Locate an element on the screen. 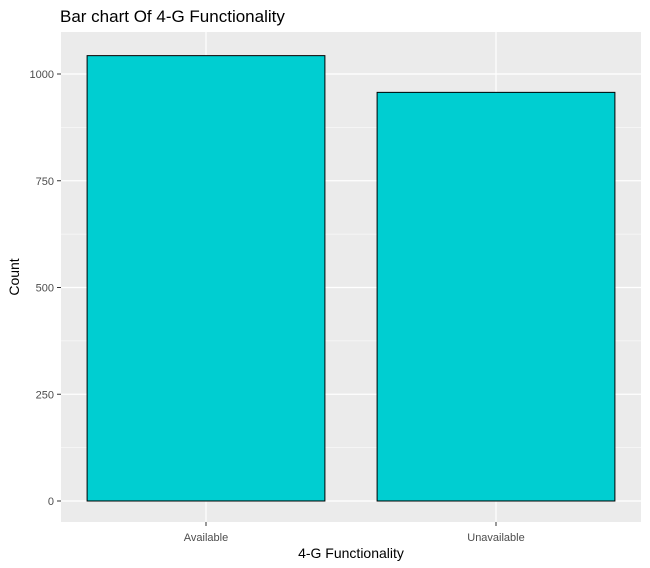 Image resolution: width=650 pixels, height=568 pixels. x-axis-title: 4-G Functionality is located at coordinates (351, 553).